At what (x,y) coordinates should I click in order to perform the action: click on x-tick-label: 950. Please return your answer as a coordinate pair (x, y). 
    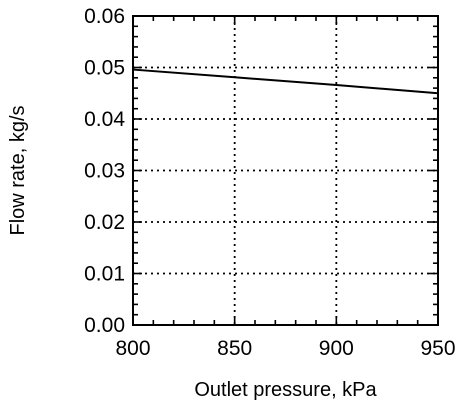
    Looking at the image, I should click on (437, 348).